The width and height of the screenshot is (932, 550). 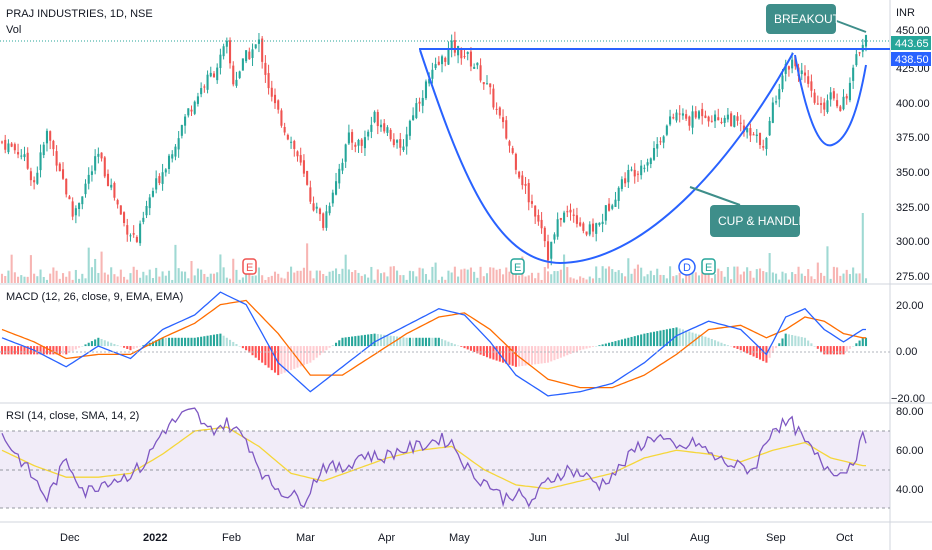 I want to click on macd-tick: −20.00, so click(x=908, y=399).